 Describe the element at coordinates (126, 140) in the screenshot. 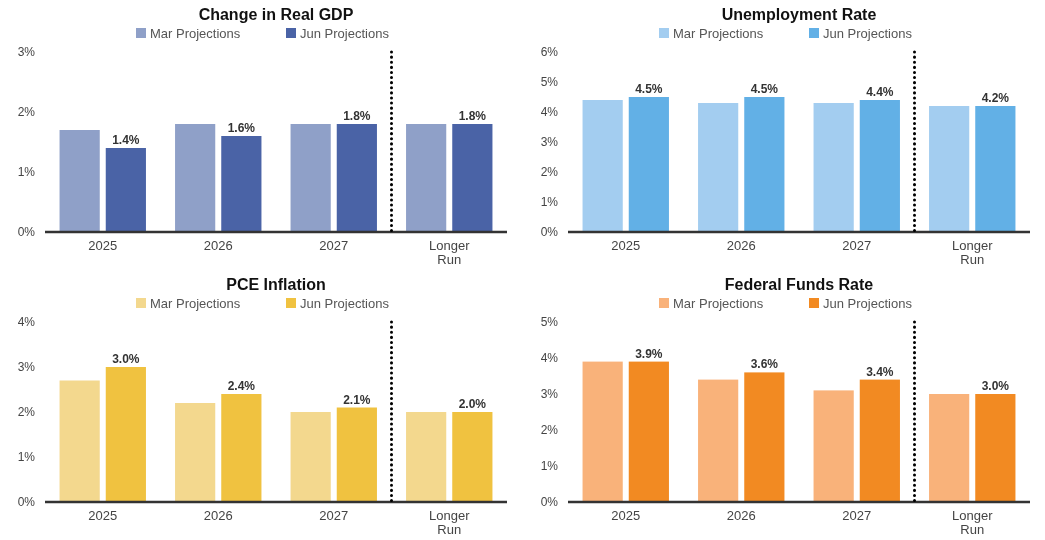

I see `data-label: 1.4%` at that location.